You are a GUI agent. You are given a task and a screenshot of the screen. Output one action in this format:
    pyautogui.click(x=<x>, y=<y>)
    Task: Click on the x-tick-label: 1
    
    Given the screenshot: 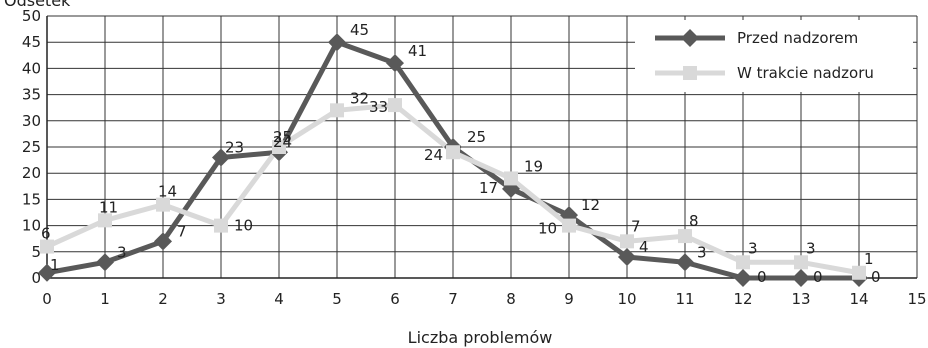 What is the action you would take?
    pyautogui.click(x=105, y=299)
    